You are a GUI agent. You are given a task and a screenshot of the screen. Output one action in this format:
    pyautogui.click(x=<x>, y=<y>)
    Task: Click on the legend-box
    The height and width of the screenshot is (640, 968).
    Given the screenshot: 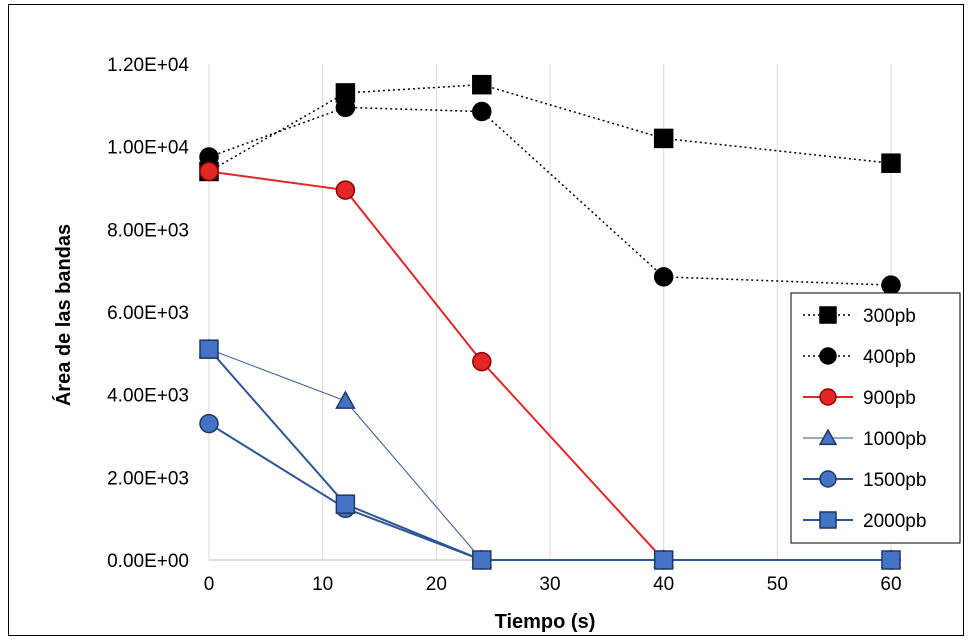 What is the action you would take?
    pyautogui.click(x=875, y=418)
    